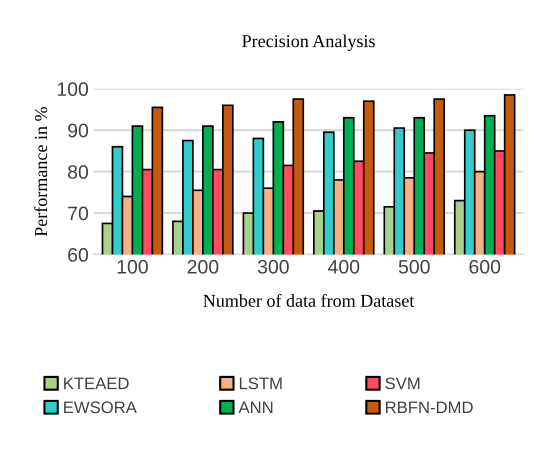  Describe the element at coordinates (133, 267) in the screenshot. I see `x-tick-label: 100` at that location.